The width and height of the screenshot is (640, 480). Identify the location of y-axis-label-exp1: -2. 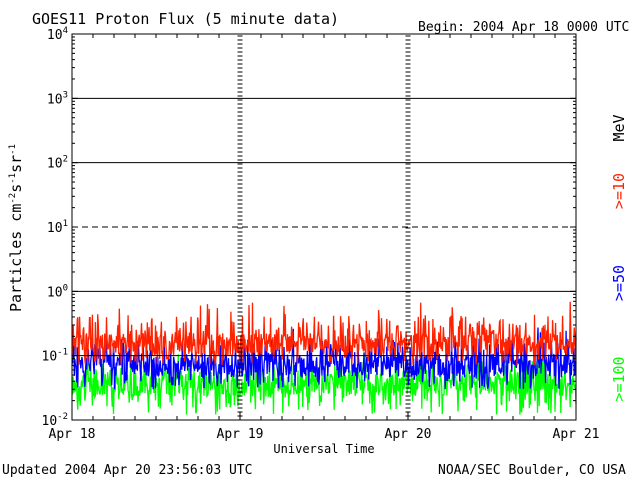
(13, 198).